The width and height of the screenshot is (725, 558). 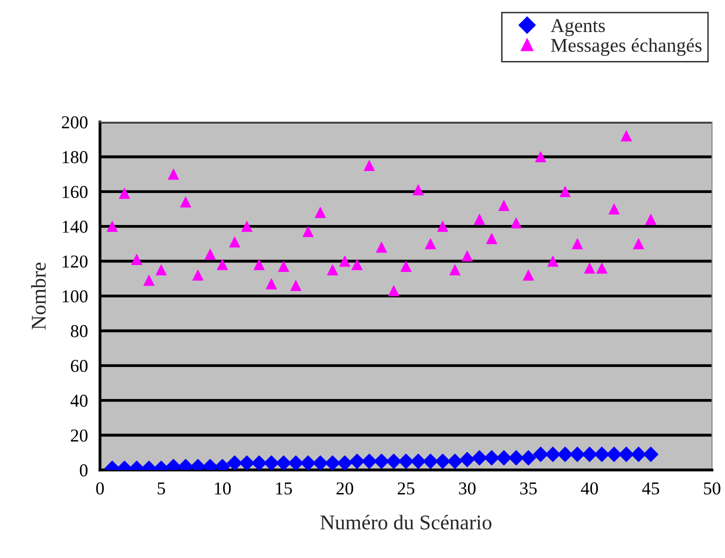 What do you see at coordinates (75, 226) in the screenshot?
I see `y-tick-label: 140` at bounding box center [75, 226].